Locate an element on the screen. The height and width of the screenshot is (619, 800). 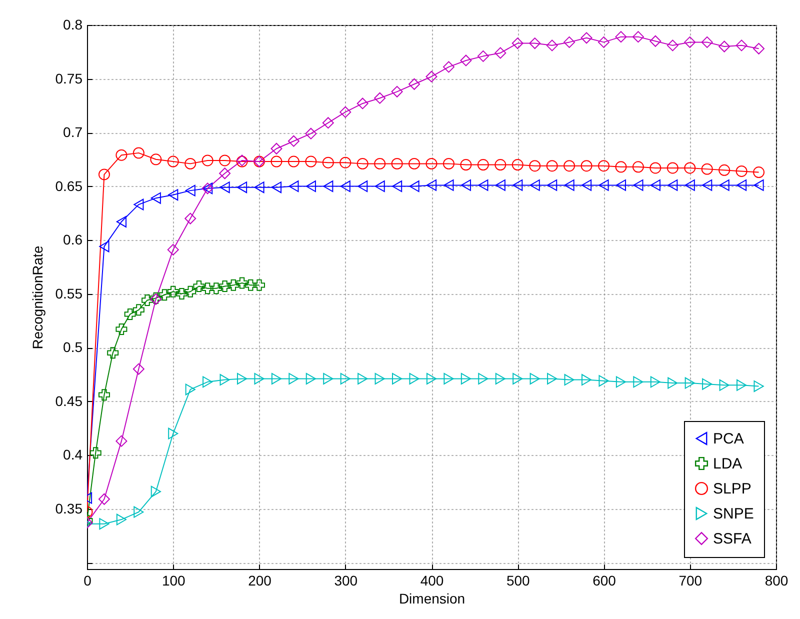
y-tick-label: 0.35 is located at coordinates (69, 508).